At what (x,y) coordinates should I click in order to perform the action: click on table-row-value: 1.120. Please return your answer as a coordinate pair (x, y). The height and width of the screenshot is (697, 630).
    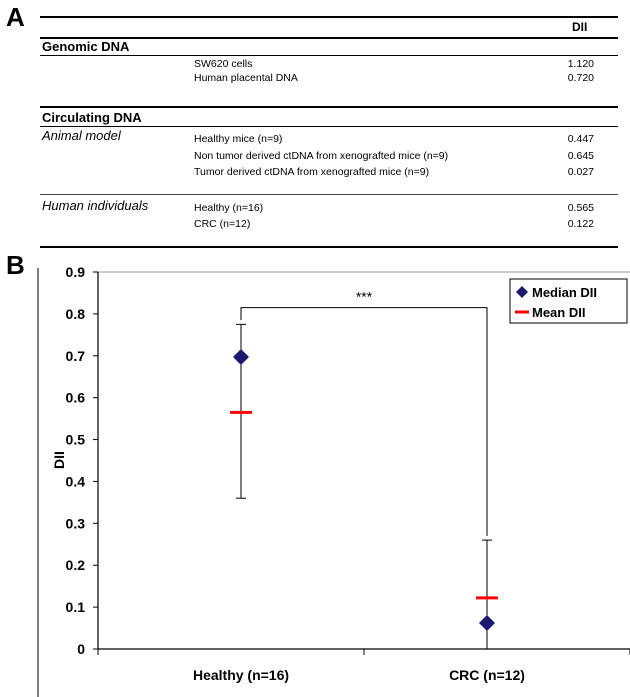
    Looking at the image, I should click on (580, 64).